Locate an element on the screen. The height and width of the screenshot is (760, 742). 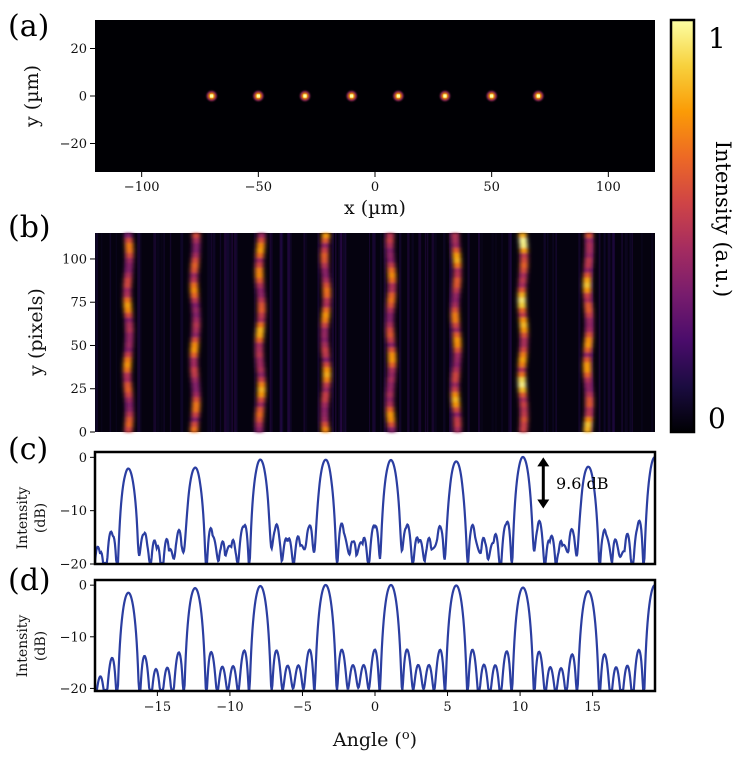
x-tick-label: 50 is located at coordinates (491, 187).